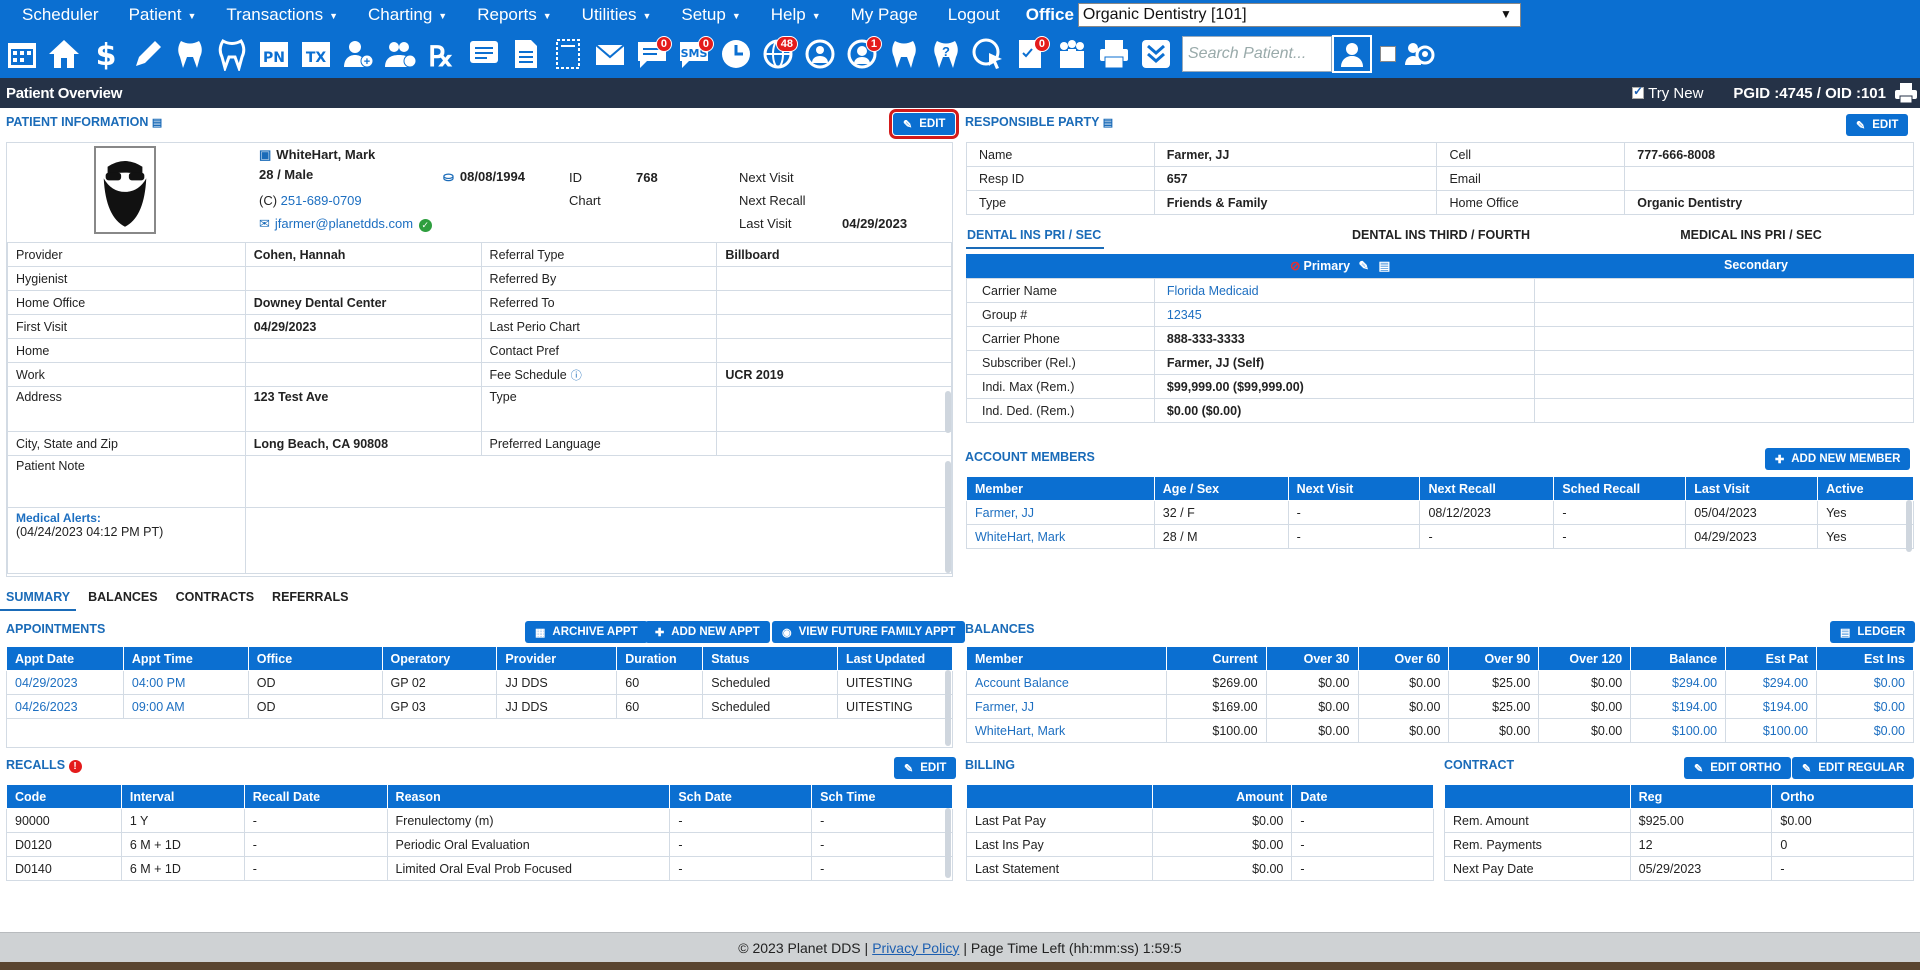  I want to click on column-header: Amount, so click(1222, 796).